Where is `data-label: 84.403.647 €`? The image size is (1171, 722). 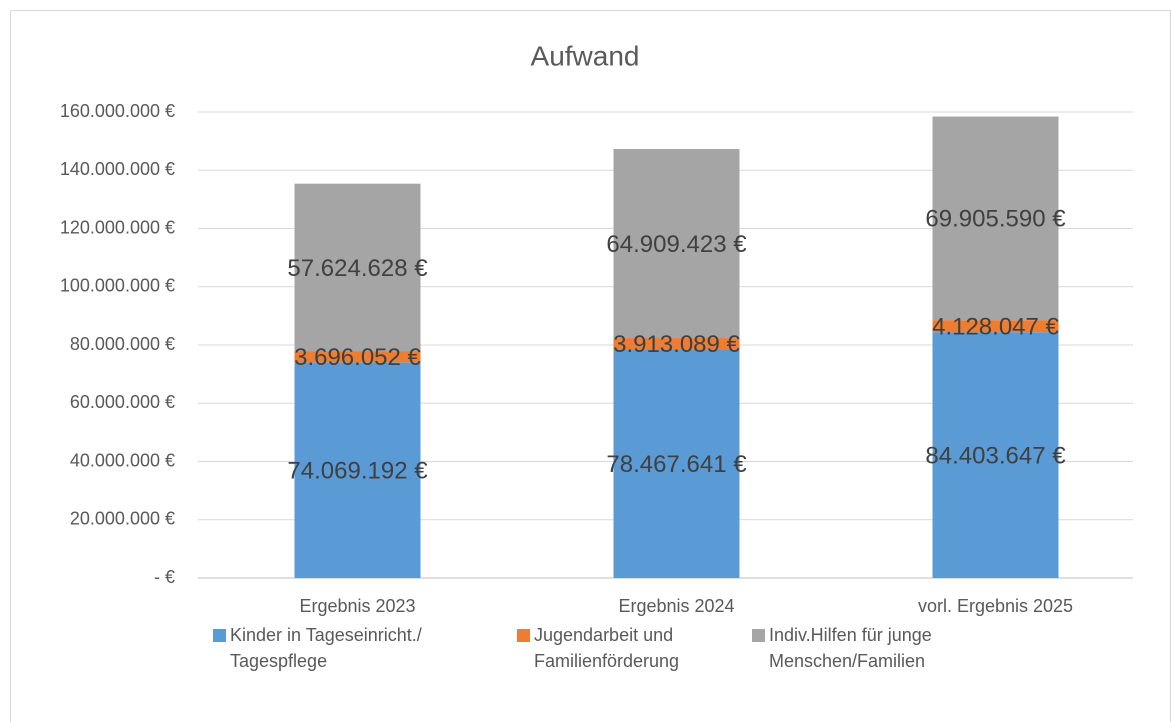
data-label: 84.403.647 € is located at coordinates (995, 455).